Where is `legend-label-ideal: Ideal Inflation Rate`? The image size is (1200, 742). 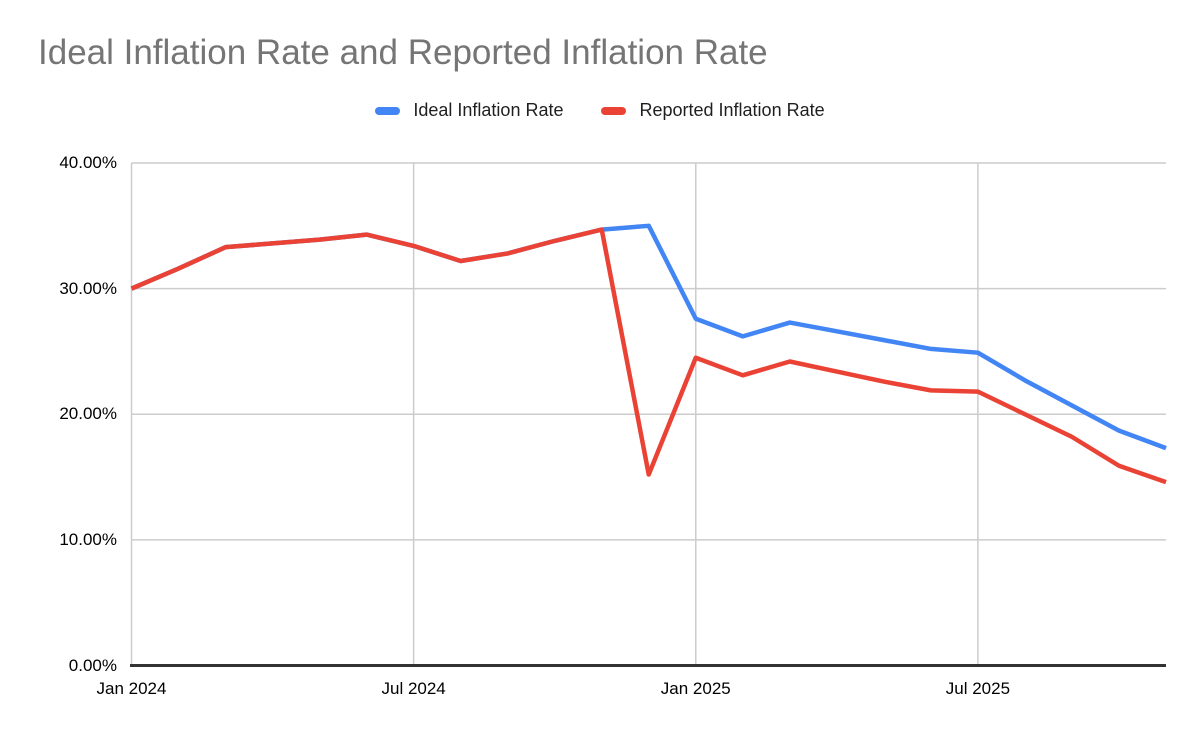
legend-label-ideal: Ideal Inflation Rate is located at coordinates (488, 110).